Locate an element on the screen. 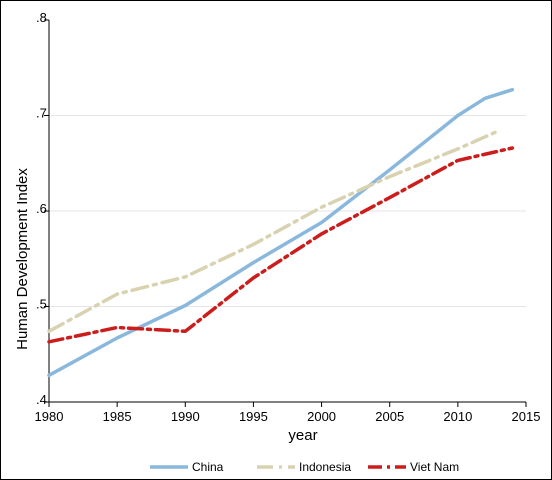  y-tick-label: .6 is located at coordinates (41, 208).